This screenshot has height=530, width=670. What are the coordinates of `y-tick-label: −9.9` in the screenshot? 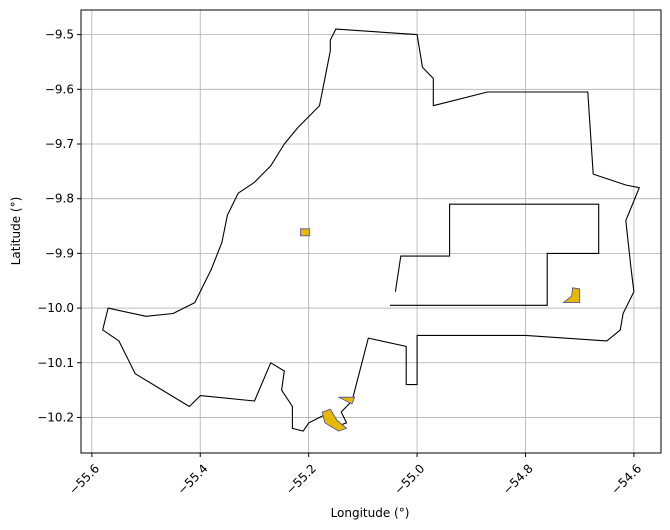 It's located at (59, 253).